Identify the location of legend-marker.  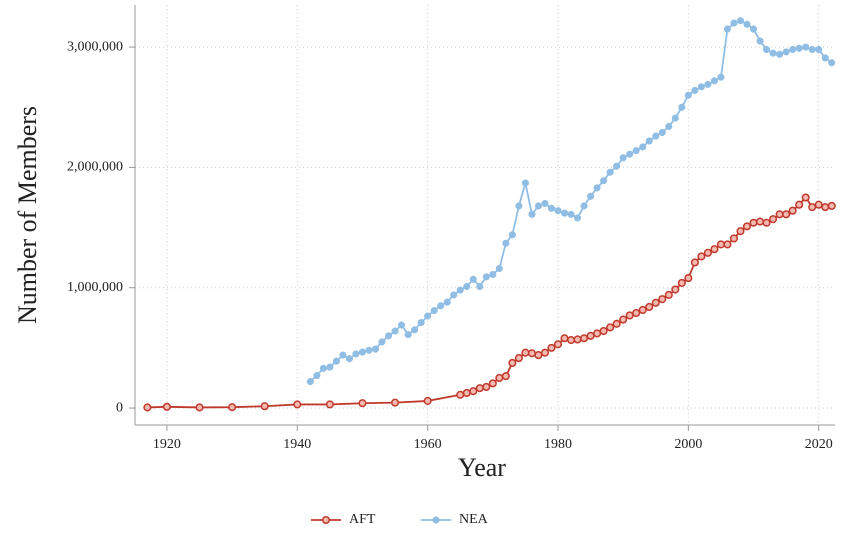
(436, 520).